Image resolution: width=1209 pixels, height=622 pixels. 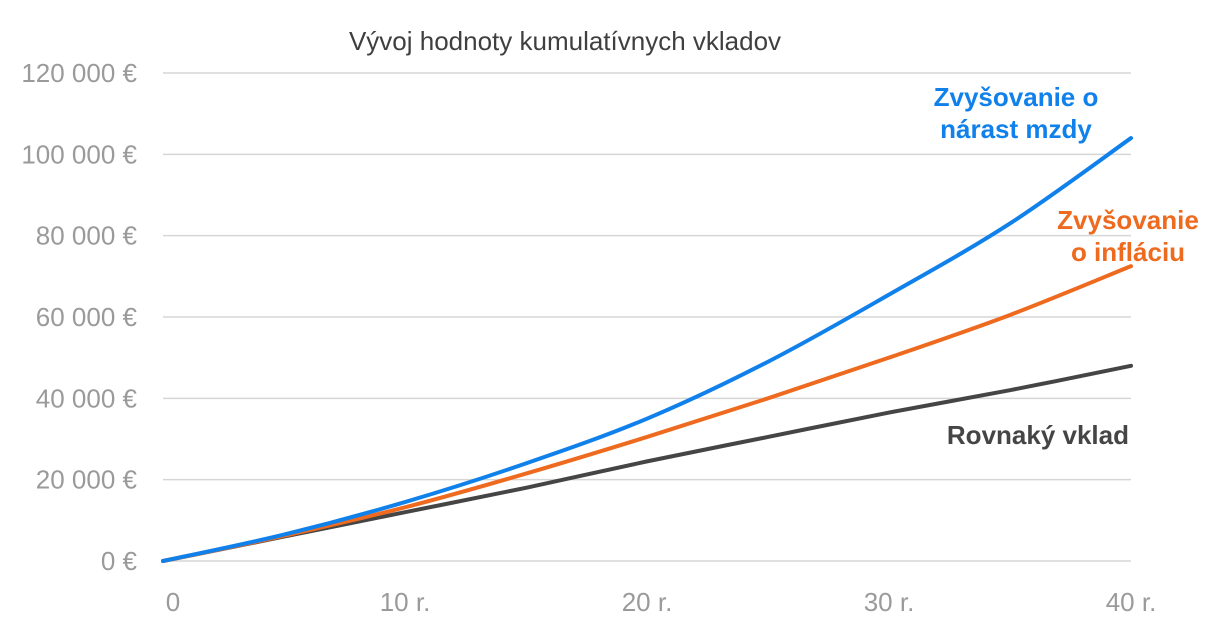 What do you see at coordinates (119, 561) in the screenshot?
I see `y-tick-label: 0 €` at bounding box center [119, 561].